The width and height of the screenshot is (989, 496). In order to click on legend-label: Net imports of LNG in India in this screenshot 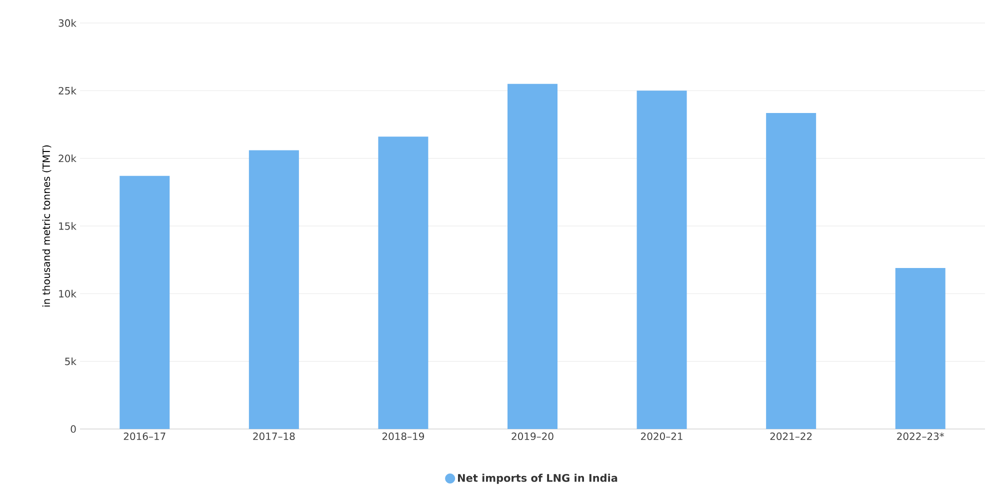, I will do `click(538, 479)`.